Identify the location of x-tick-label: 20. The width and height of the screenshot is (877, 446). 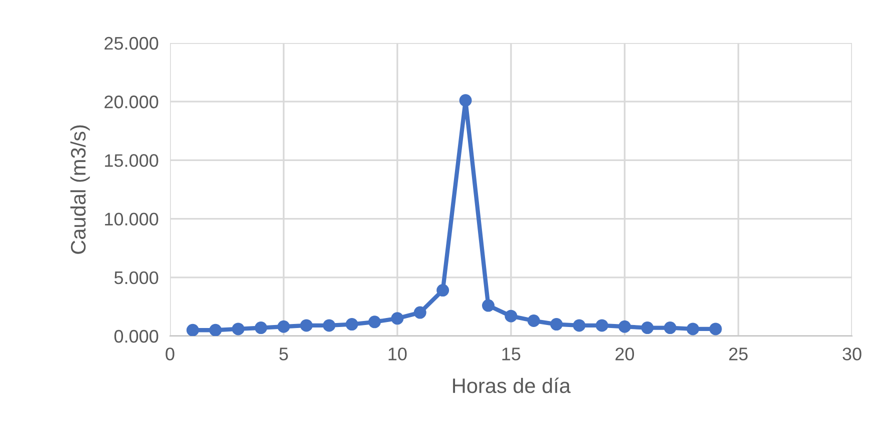
(625, 354).